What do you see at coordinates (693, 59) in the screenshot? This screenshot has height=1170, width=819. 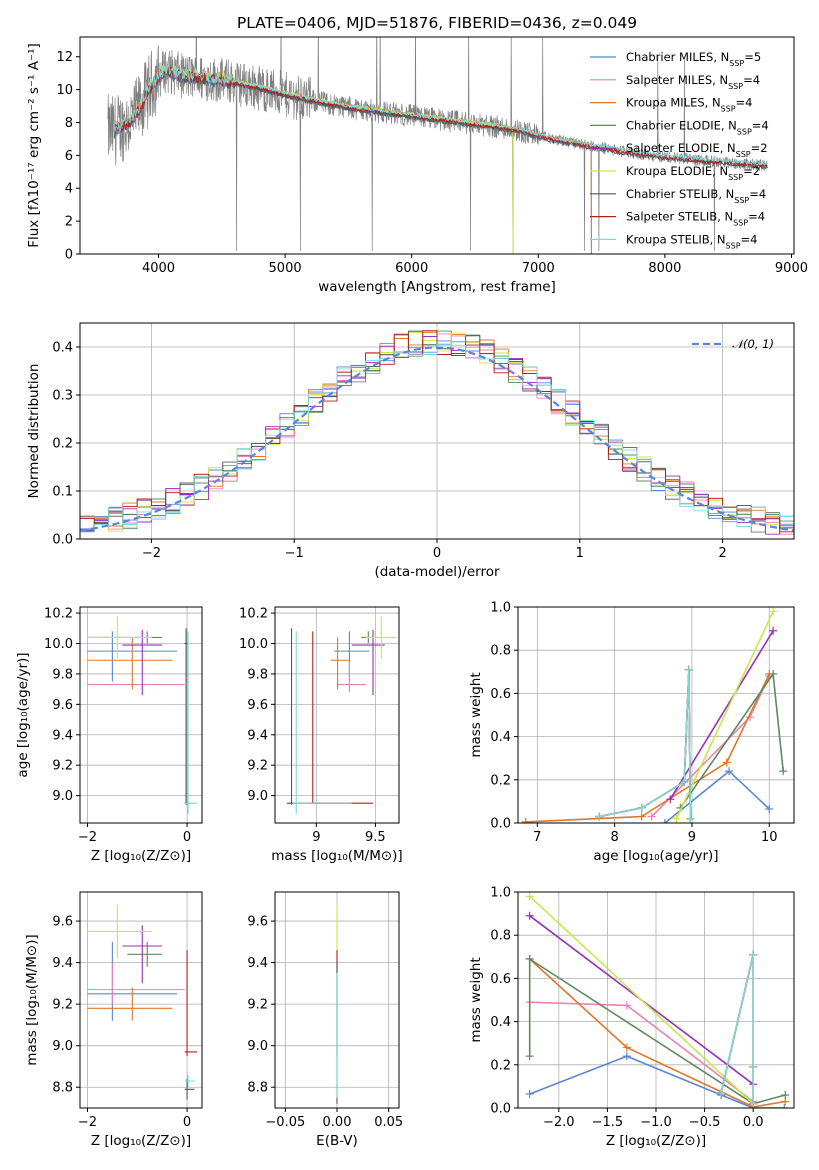 I see `legend-label-chabrier_miles: Chabrier MILES, NSSP=5` at bounding box center [693, 59].